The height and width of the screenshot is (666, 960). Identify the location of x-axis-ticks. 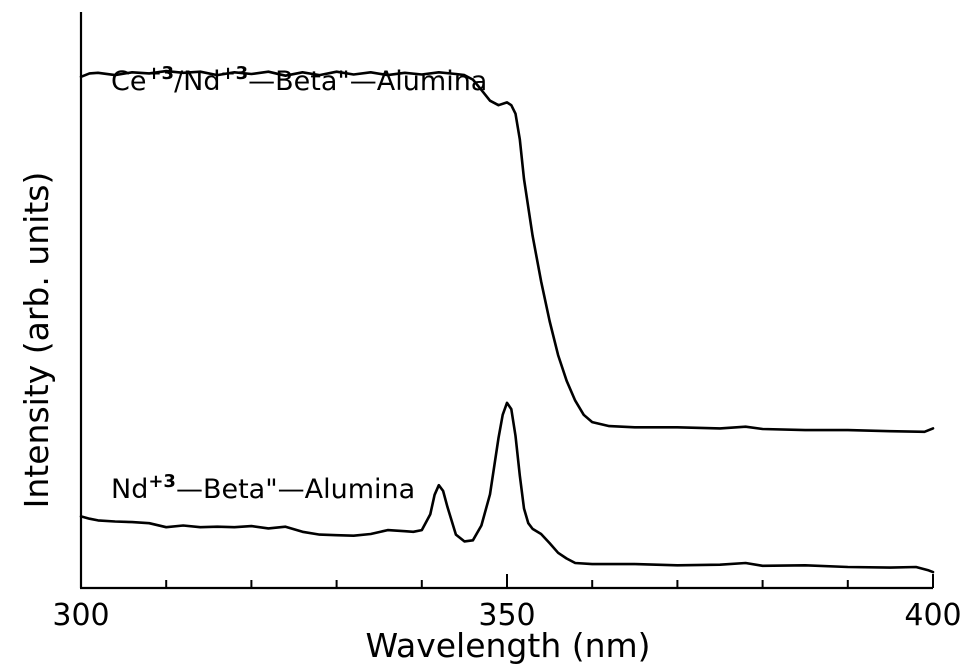
(507, 581).